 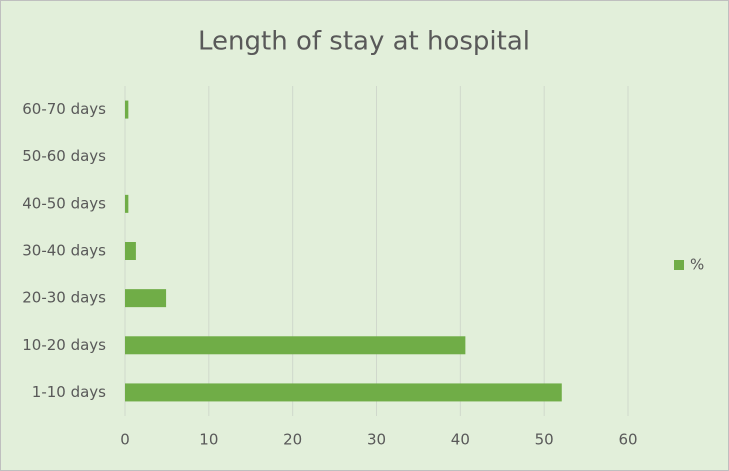 I want to click on x-tick-label: 50, so click(x=544, y=440).